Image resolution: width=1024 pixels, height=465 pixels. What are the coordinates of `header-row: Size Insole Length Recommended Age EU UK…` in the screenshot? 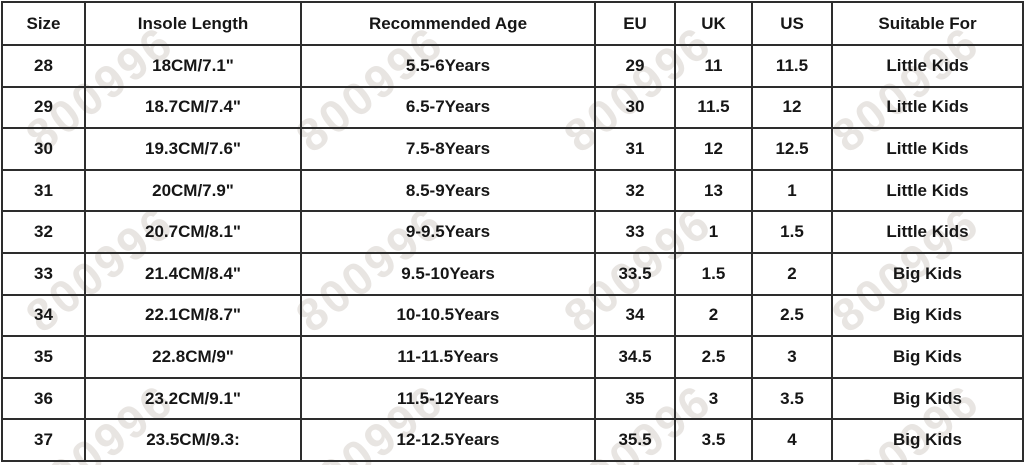 It's located at (512, 23).